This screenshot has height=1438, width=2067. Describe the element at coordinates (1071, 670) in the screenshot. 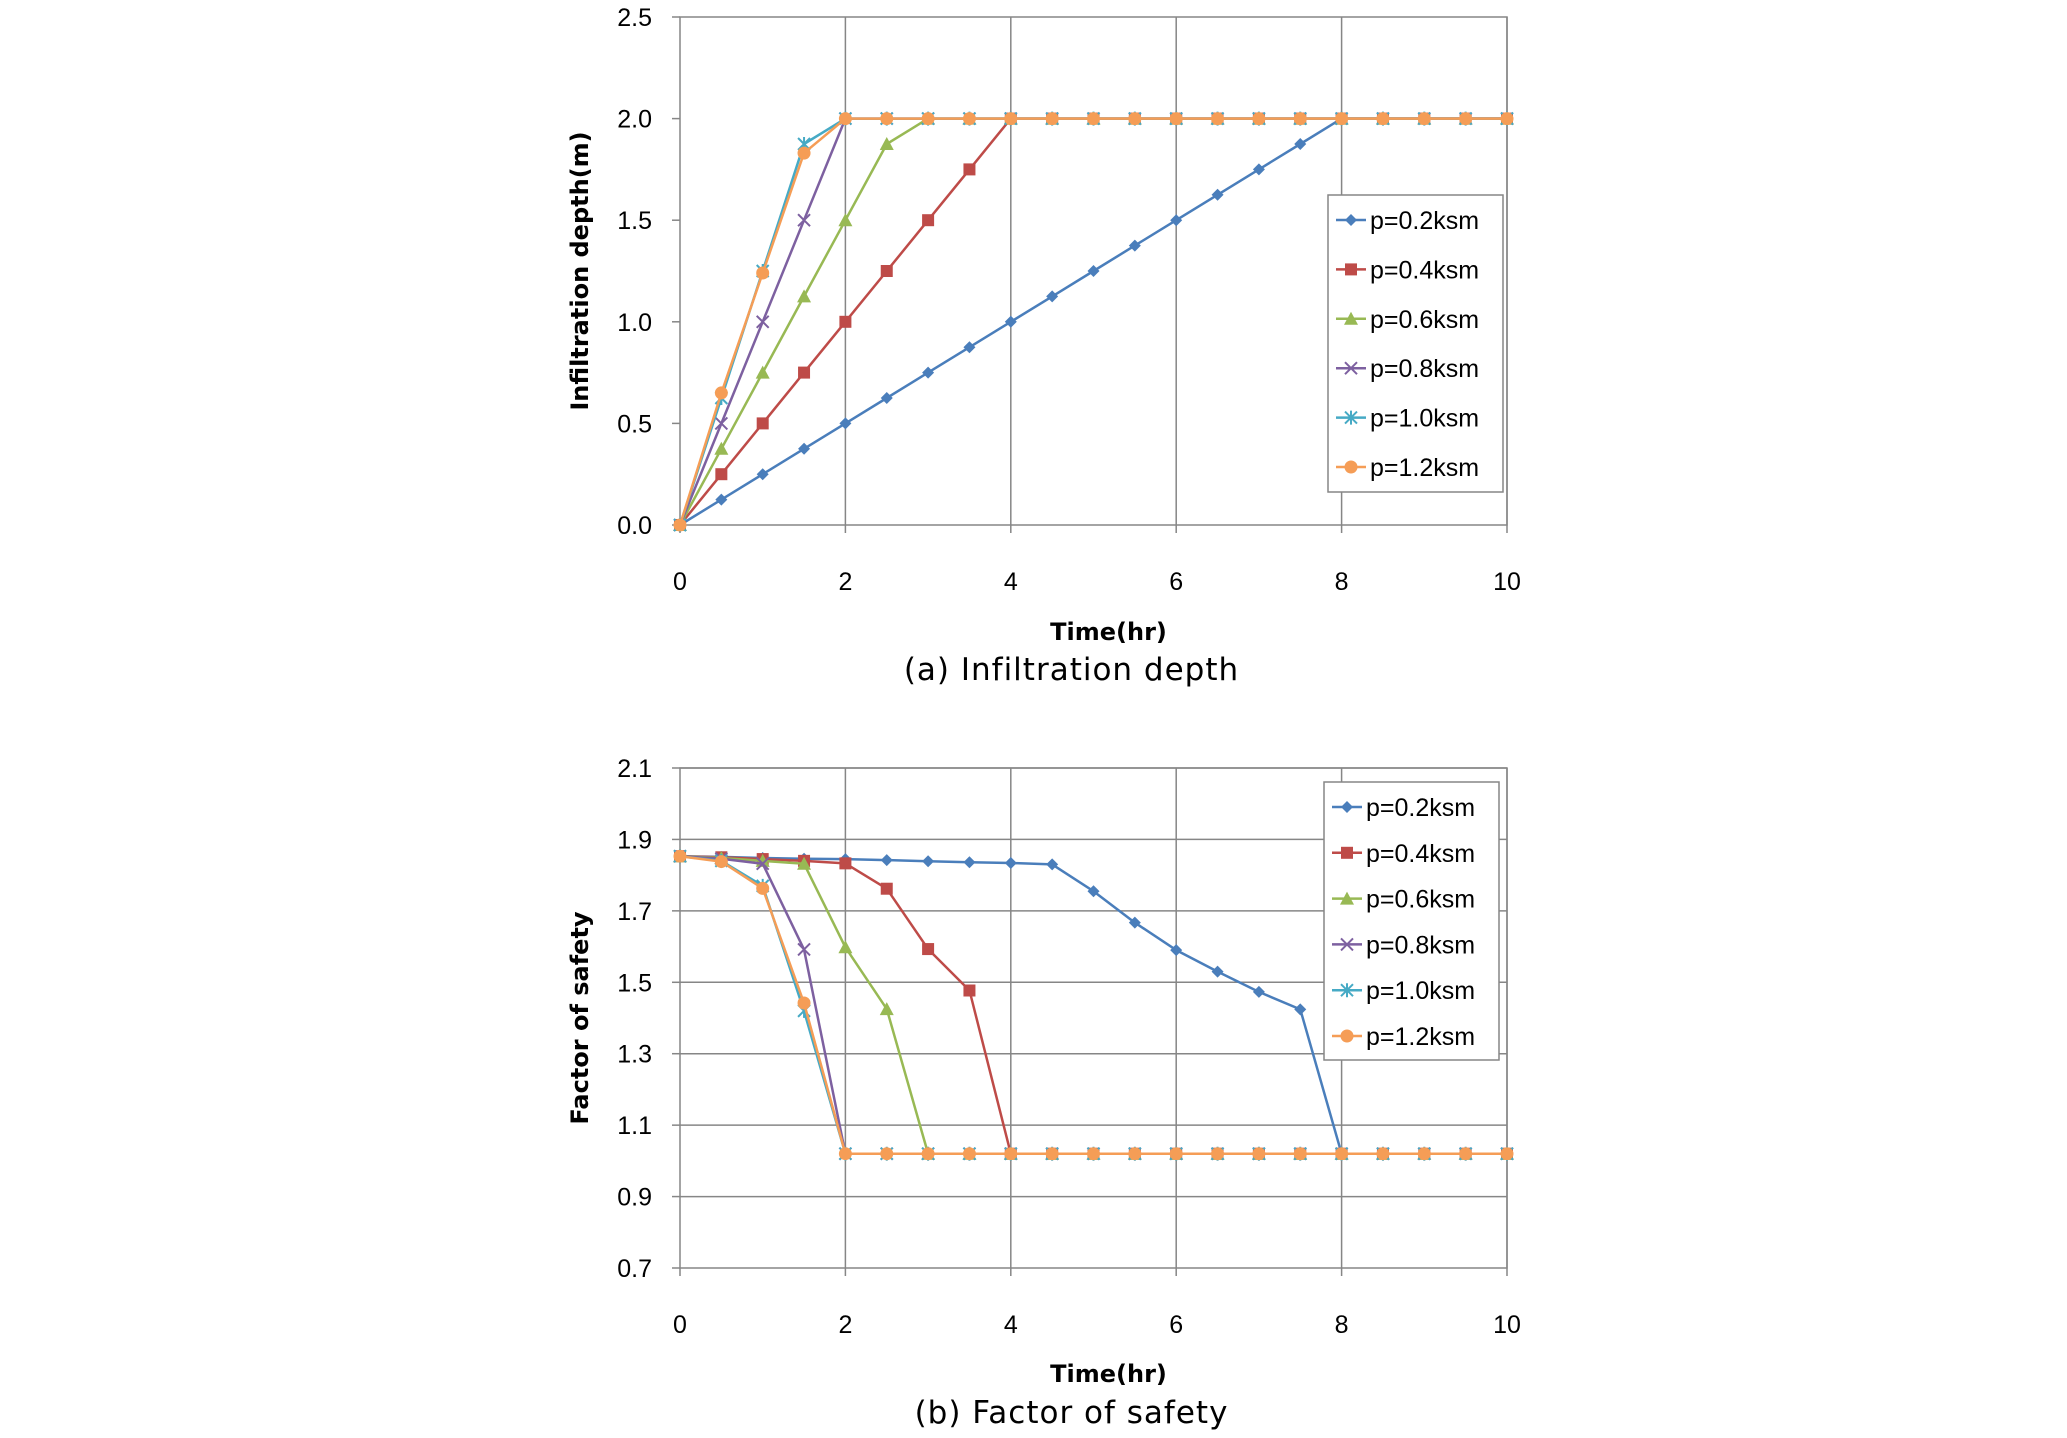

I see `figure-caption: (a) Infiltration depth` at that location.